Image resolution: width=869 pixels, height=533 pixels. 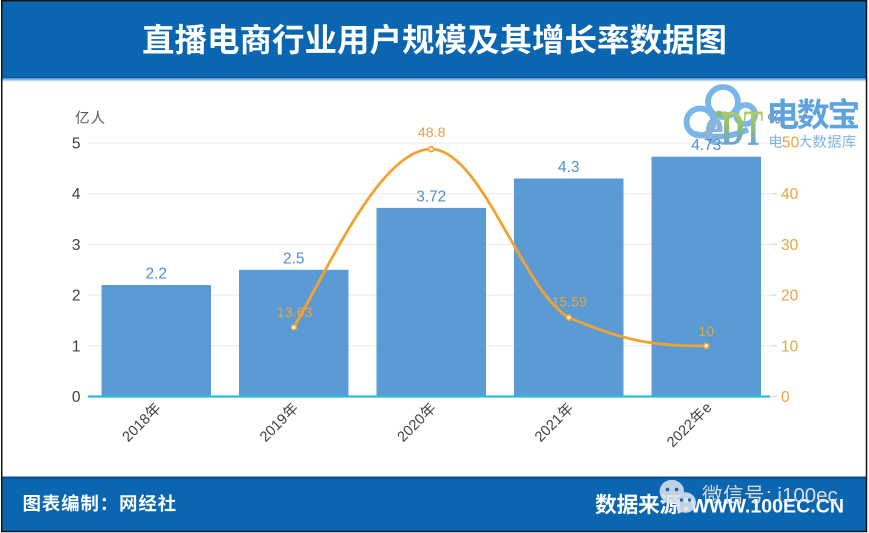 What do you see at coordinates (76, 245) in the screenshot?
I see `svg-text: 3` at bounding box center [76, 245].